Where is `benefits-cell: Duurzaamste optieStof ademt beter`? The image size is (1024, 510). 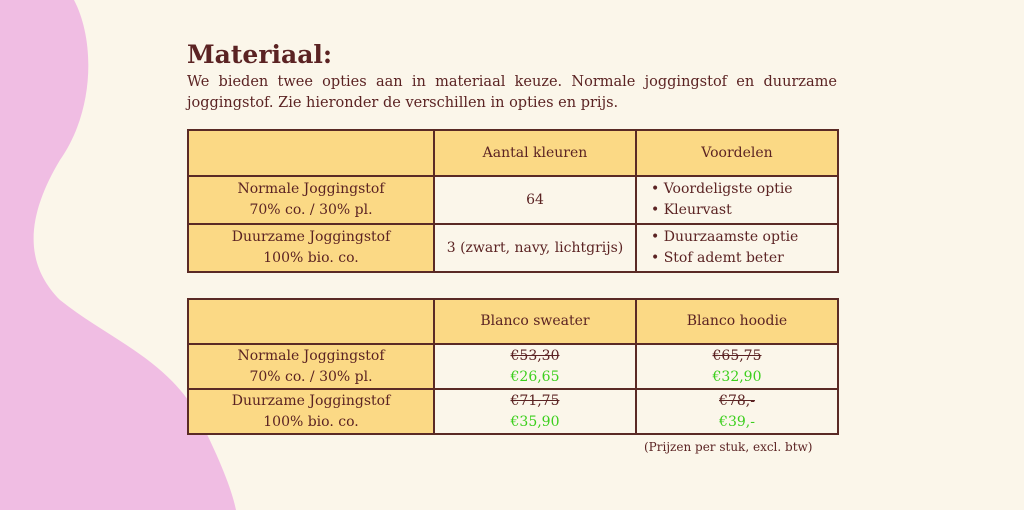
benefits-cell: Duurzaamste optieStof ademt beter is located at coordinates (737, 248).